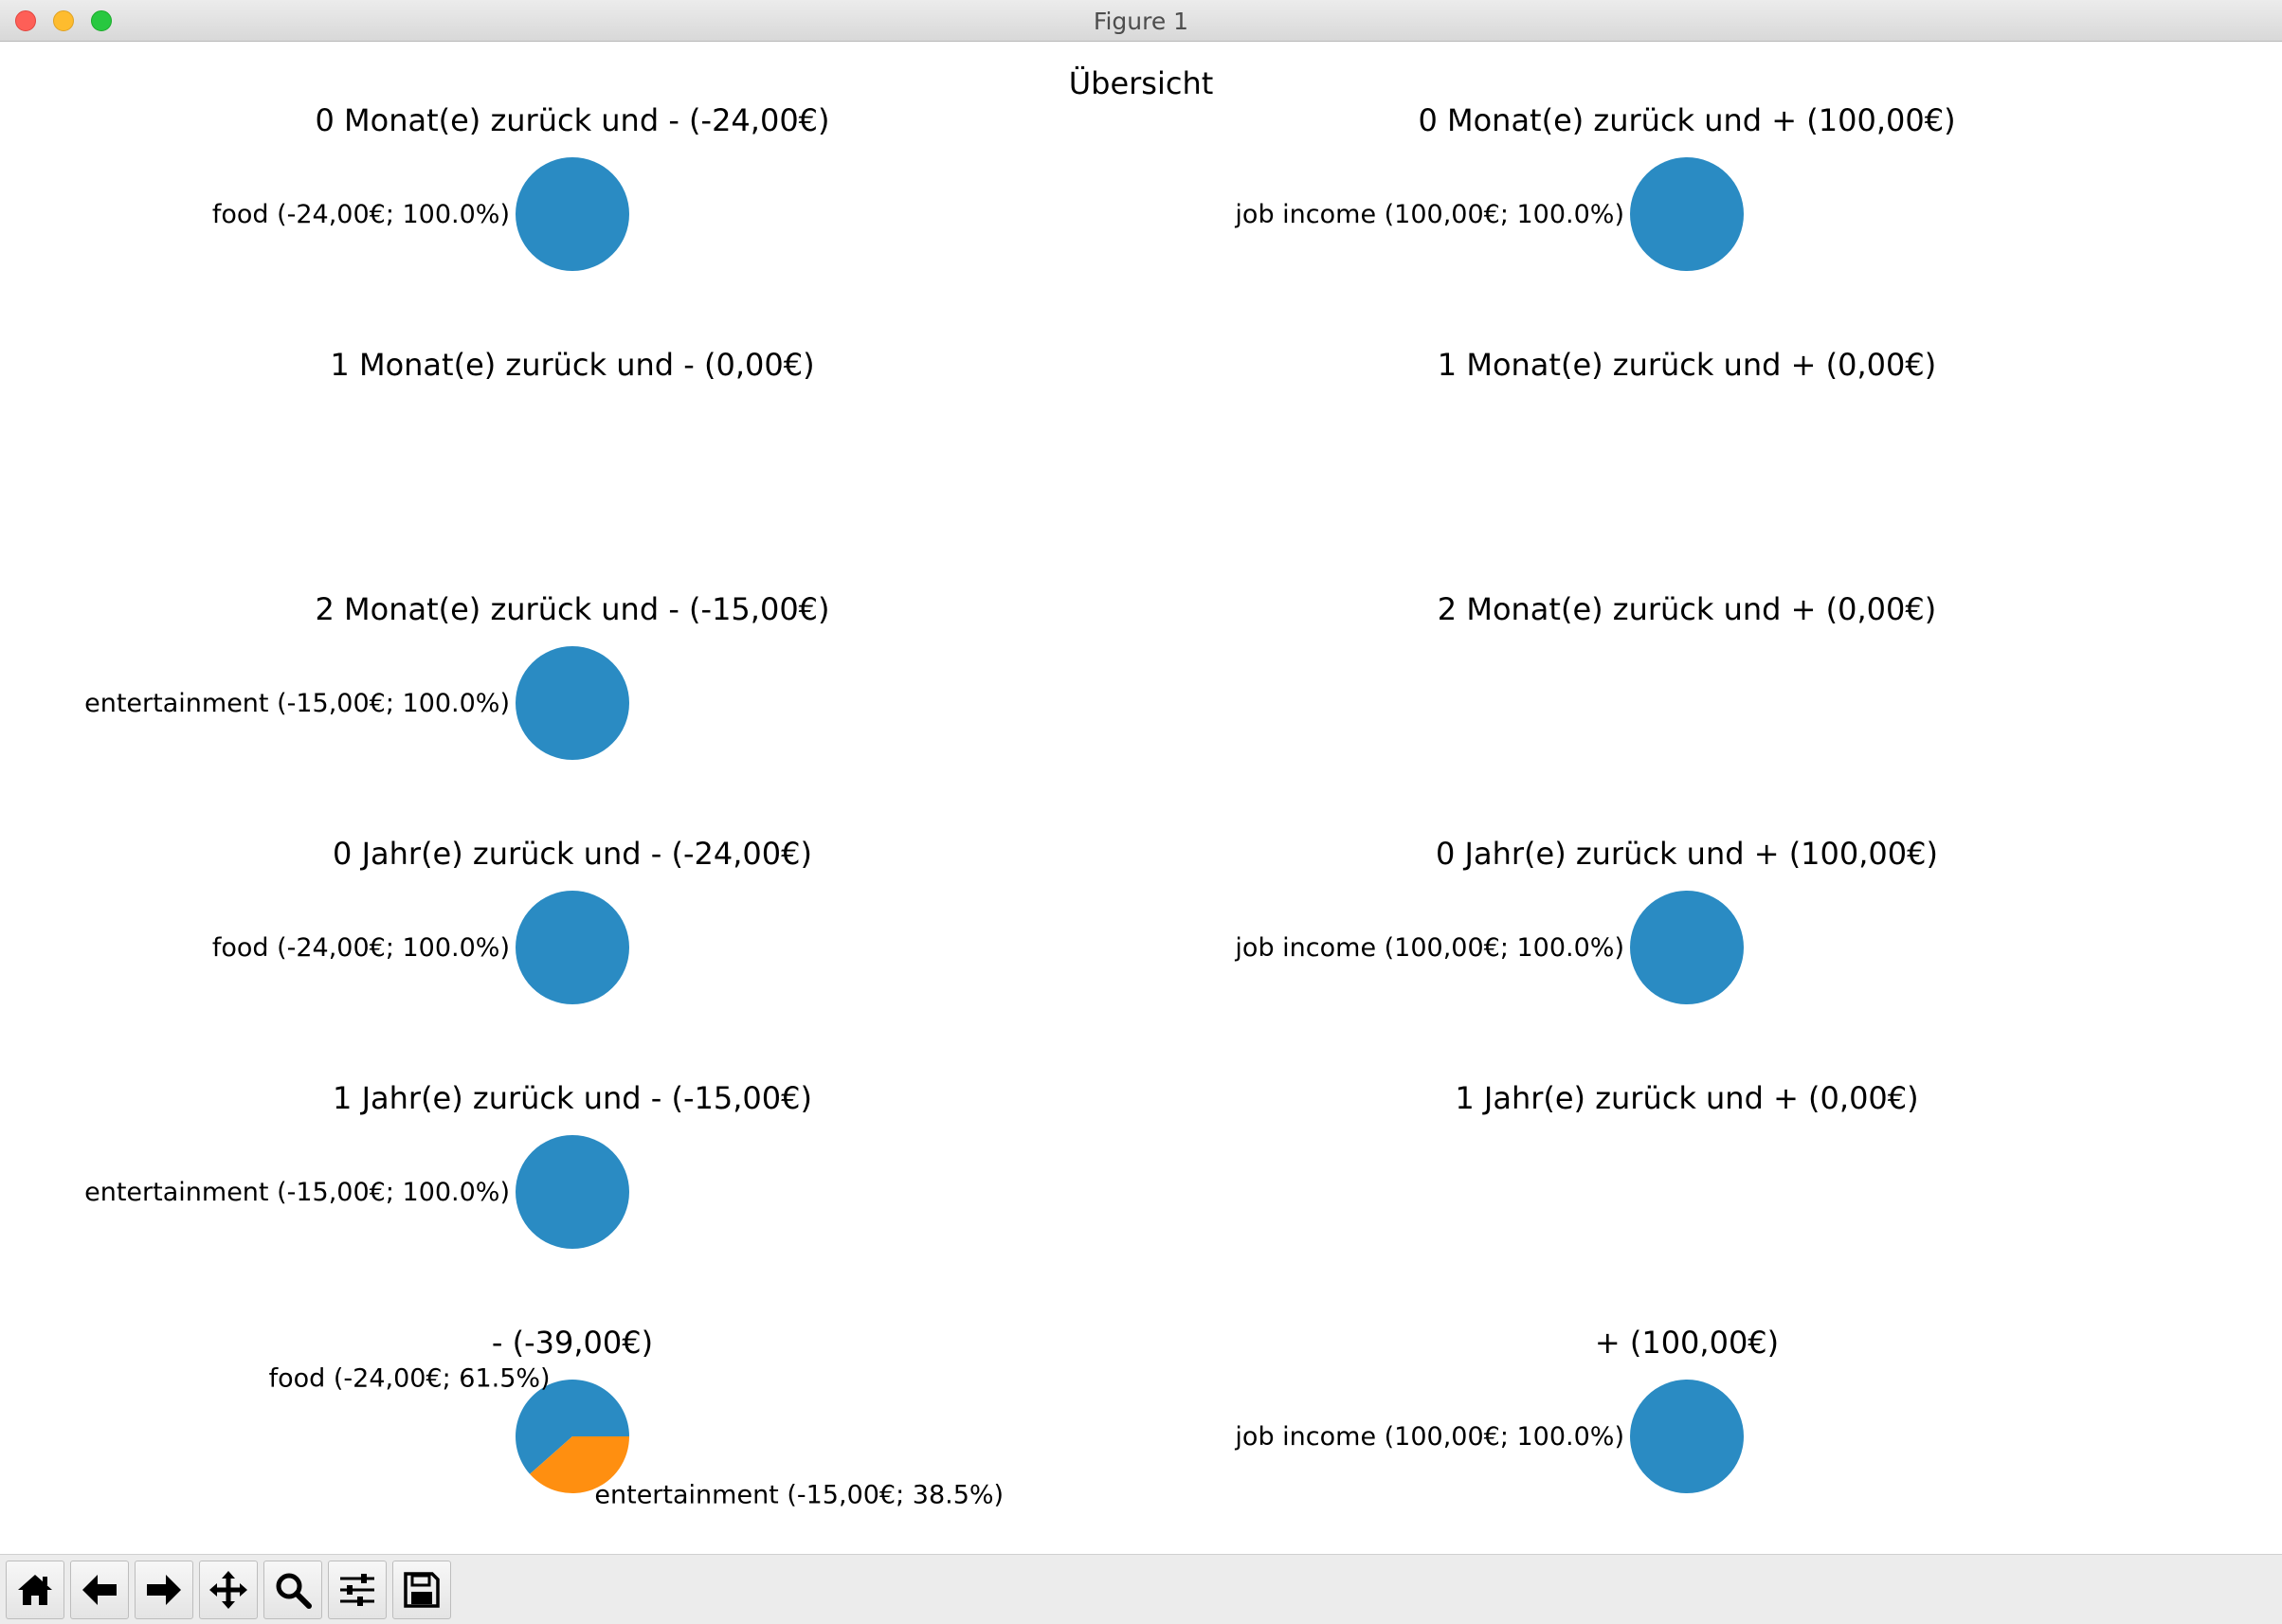 The image size is (2282, 1624). What do you see at coordinates (799, 1495) in the screenshot?
I see `pie-slice-label: entertainment (-15,00€; 38.5%)` at bounding box center [799, 1495].